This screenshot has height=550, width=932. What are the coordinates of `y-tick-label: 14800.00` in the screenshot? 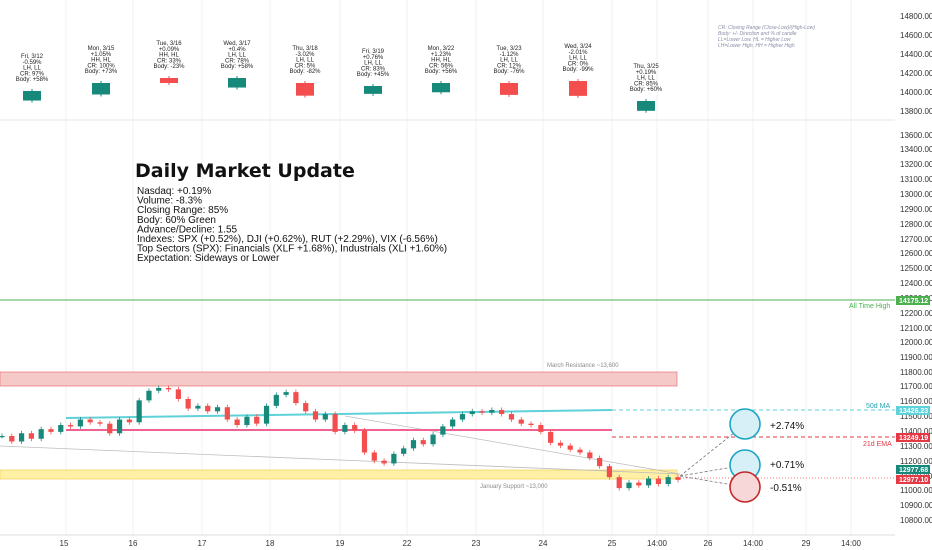 It's located at (916, 16).